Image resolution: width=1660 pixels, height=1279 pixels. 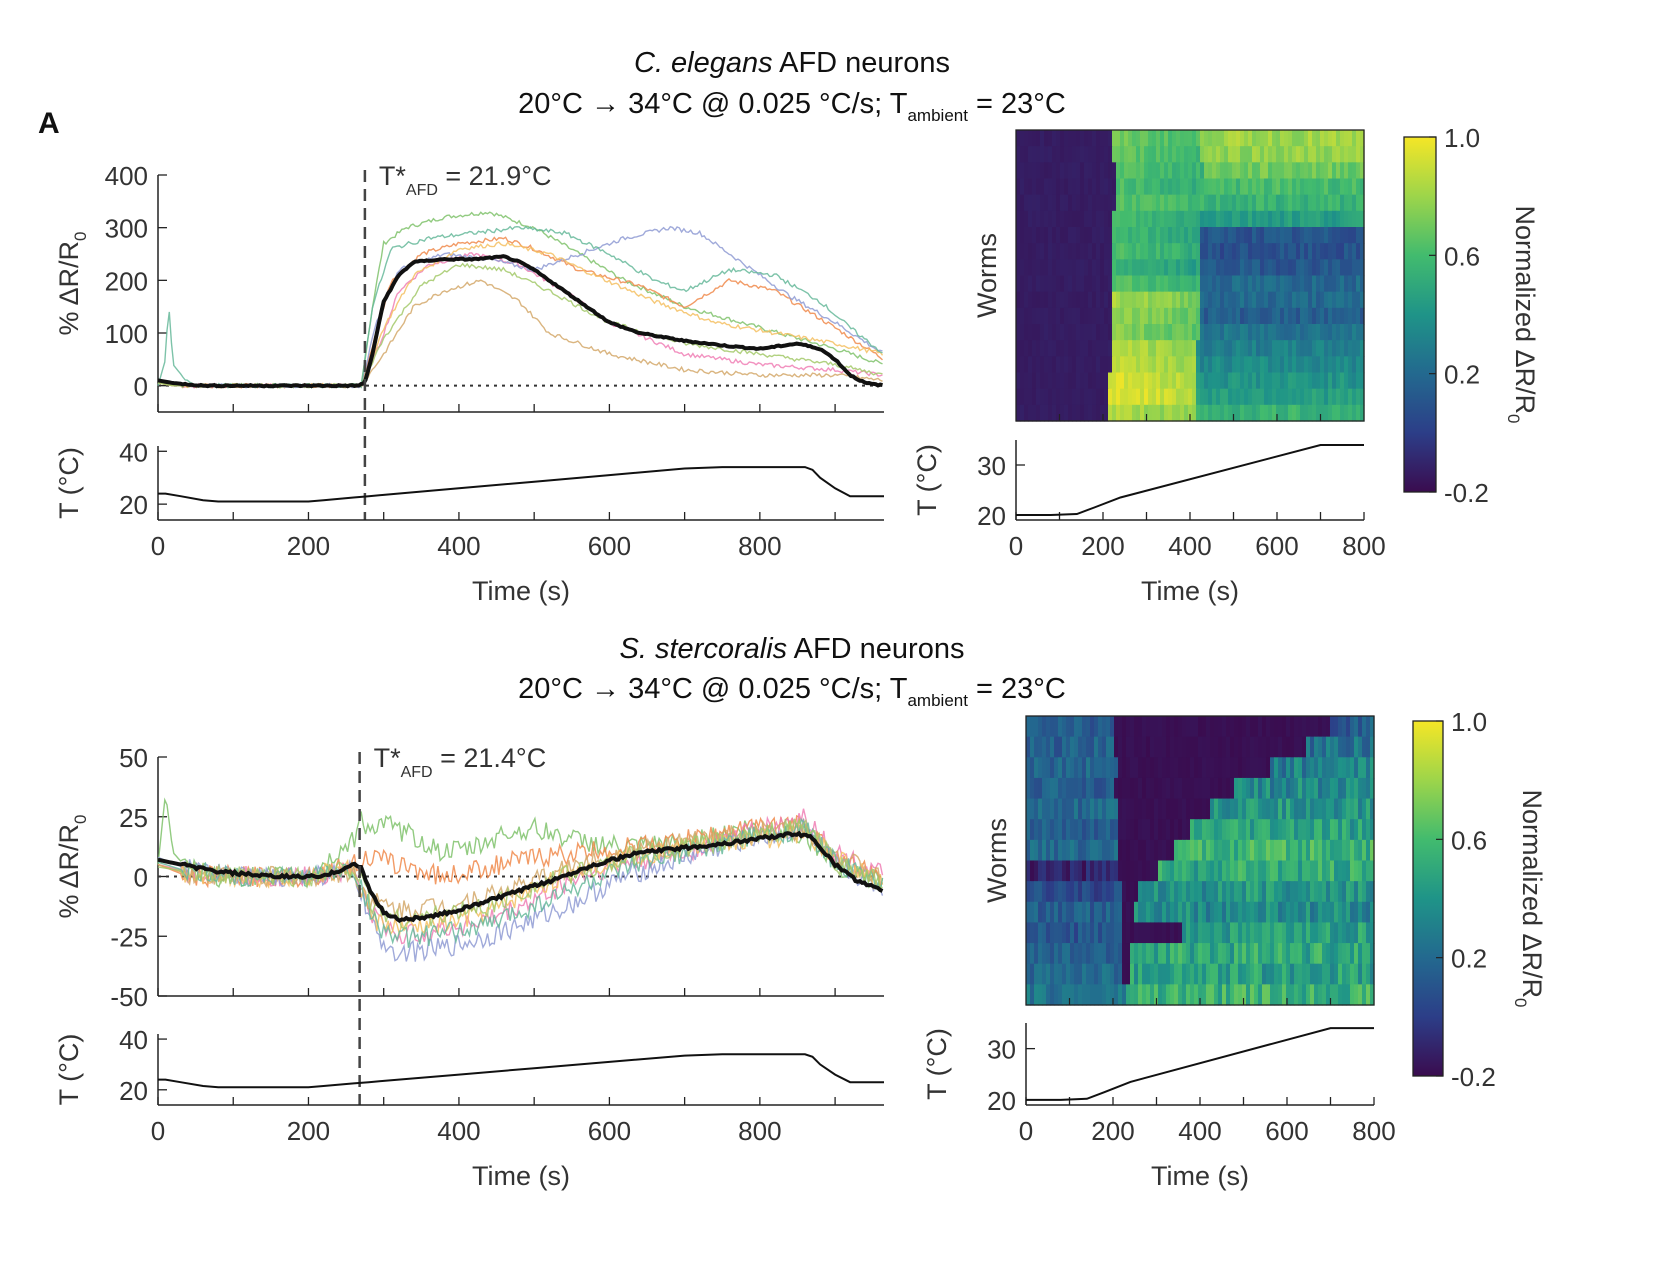 What do you see at coordinates (1466, 493) in the screenshot?
I see `colorbar-tick-label: -0.2` at bounding box center [1466, 493].